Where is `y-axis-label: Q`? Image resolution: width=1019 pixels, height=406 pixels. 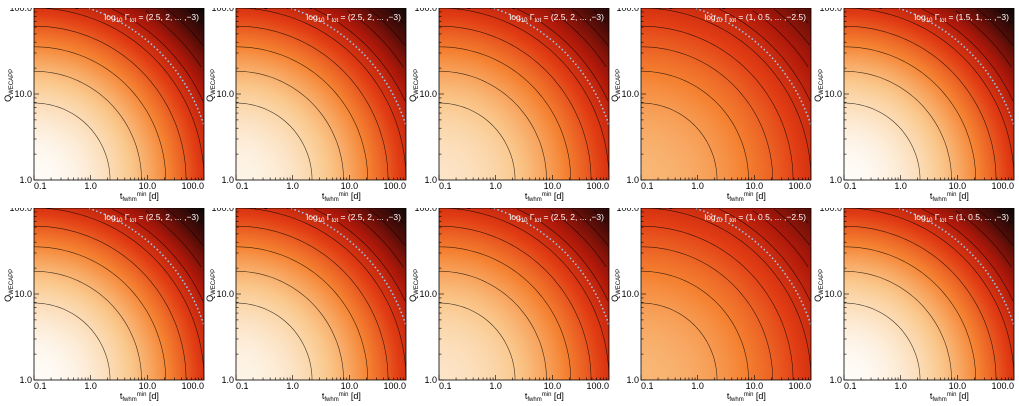 y-axis-label: Q is located at coordinates (818, 298).